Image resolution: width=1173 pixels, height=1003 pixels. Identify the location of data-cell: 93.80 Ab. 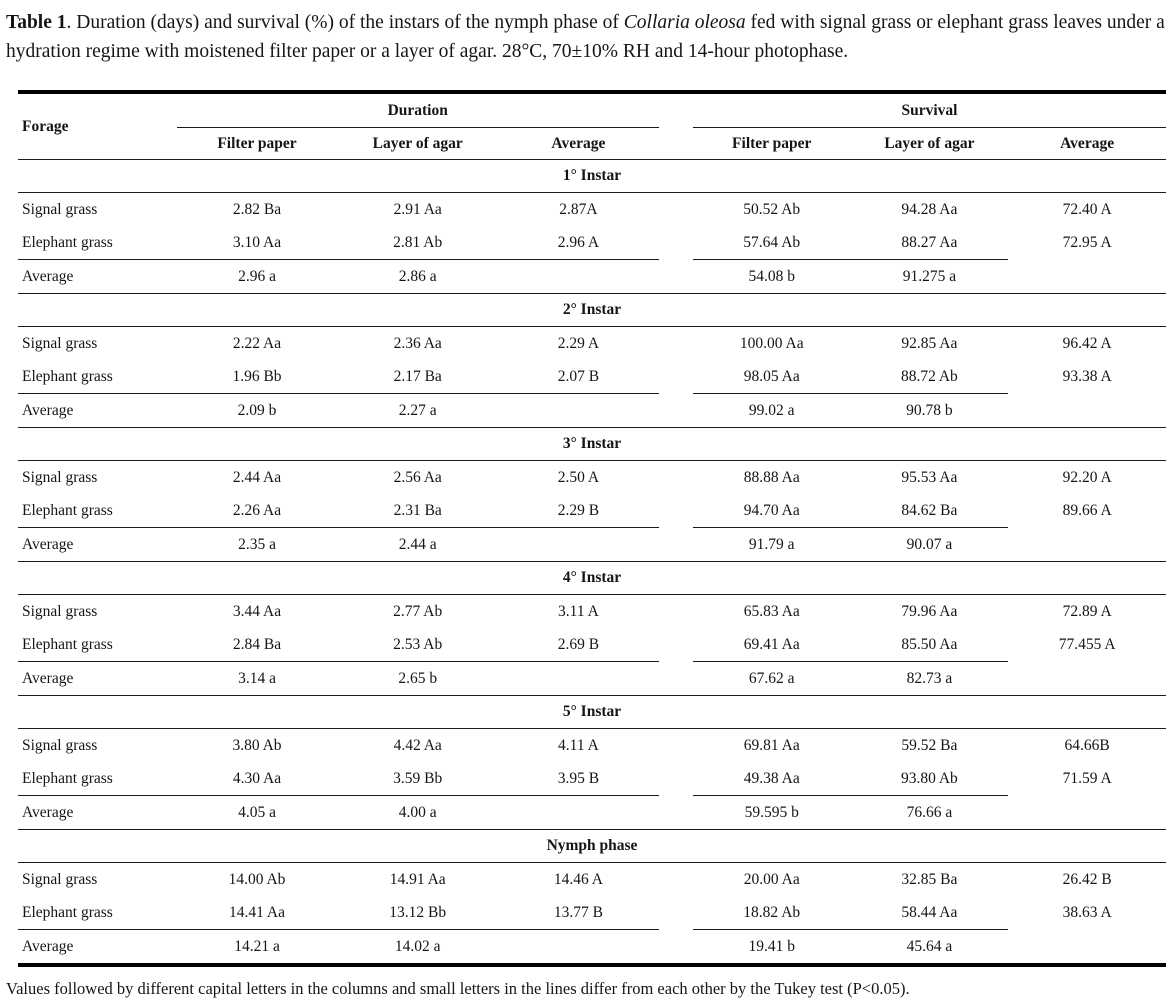
(929, 778).